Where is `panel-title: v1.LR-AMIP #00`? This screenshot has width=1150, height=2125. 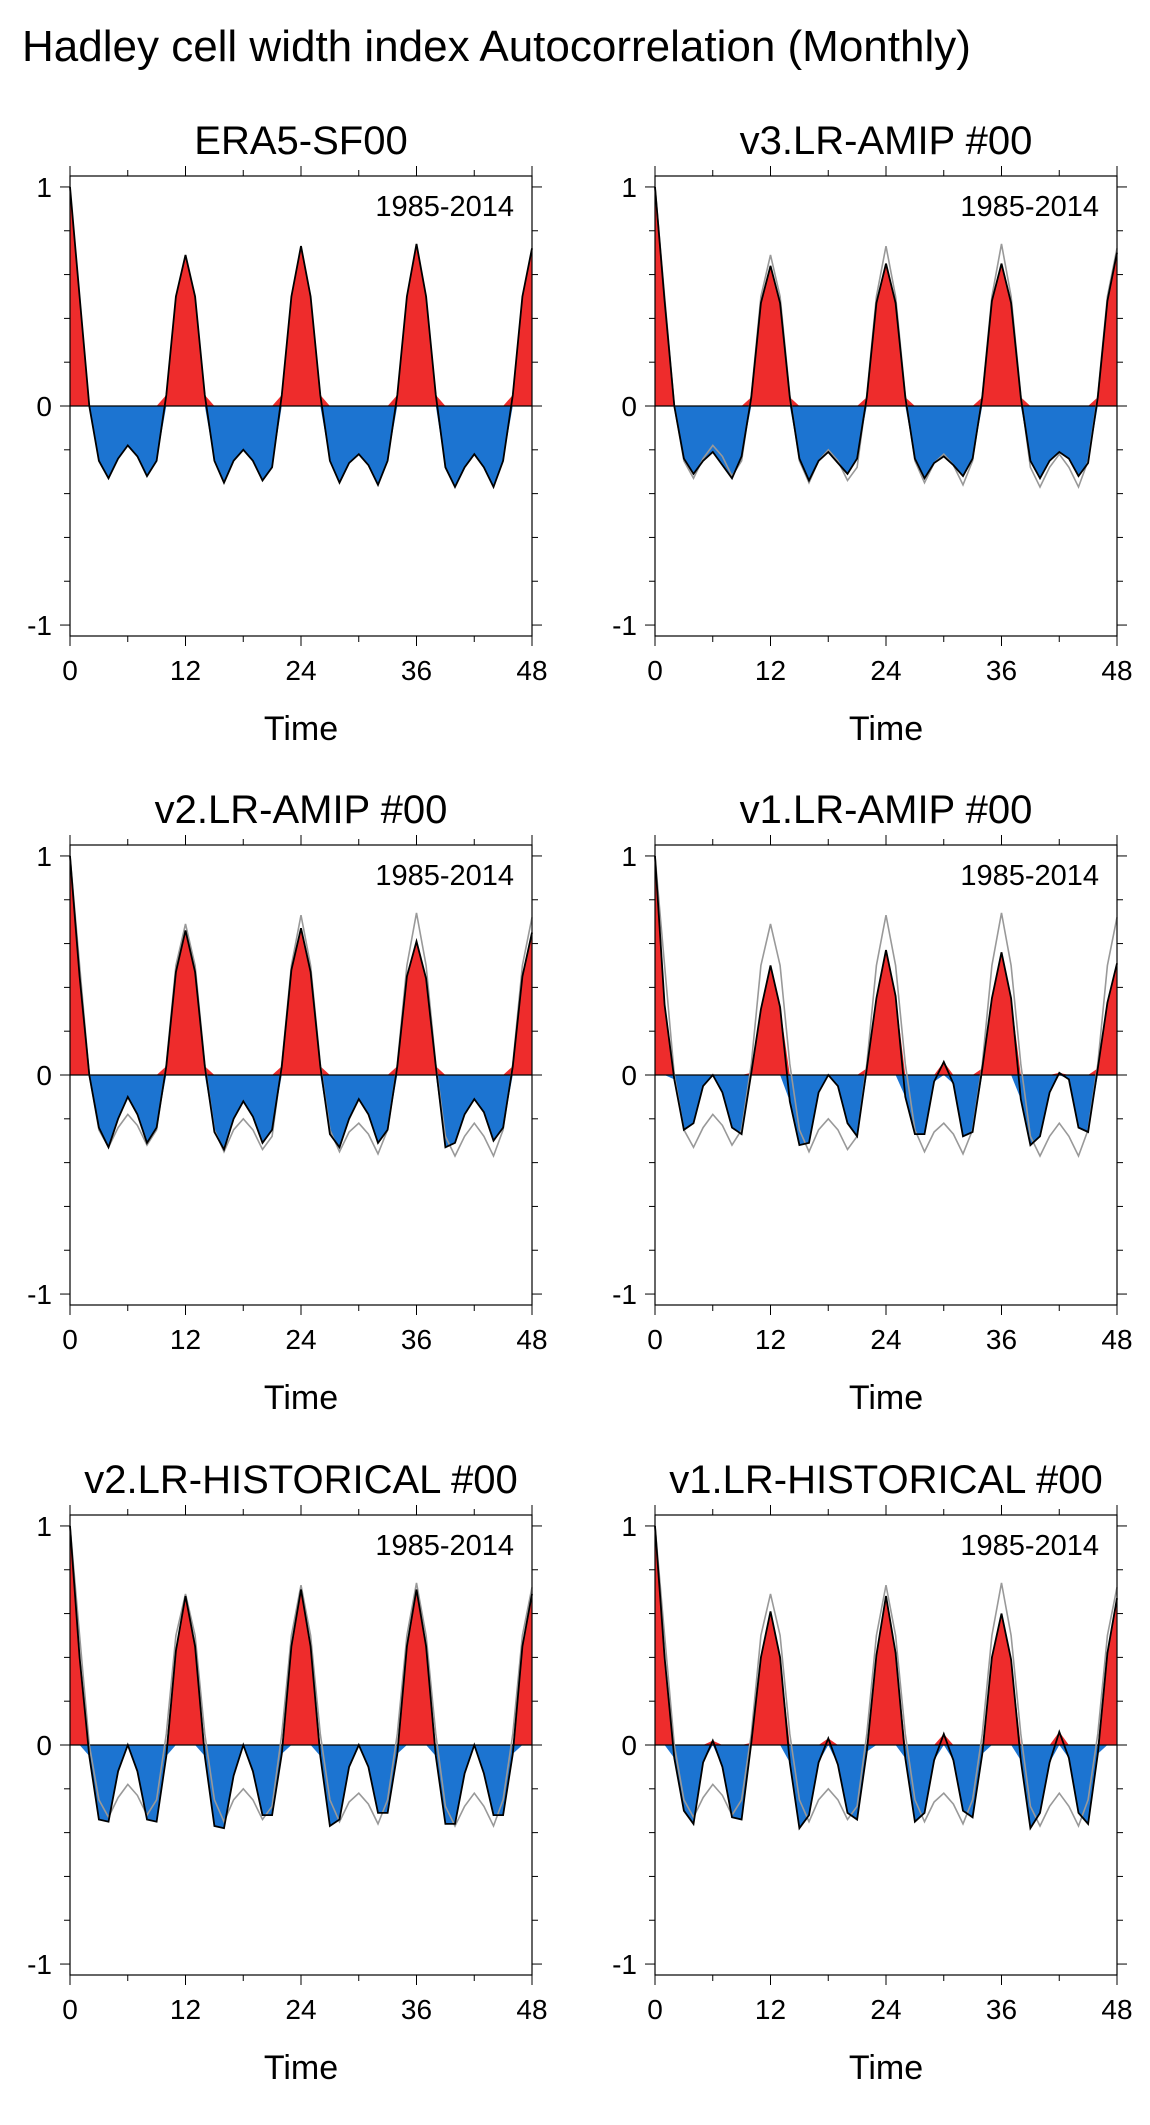 panel-title: v1.LR-AMIP #00 is located at coordinates (886, 810).